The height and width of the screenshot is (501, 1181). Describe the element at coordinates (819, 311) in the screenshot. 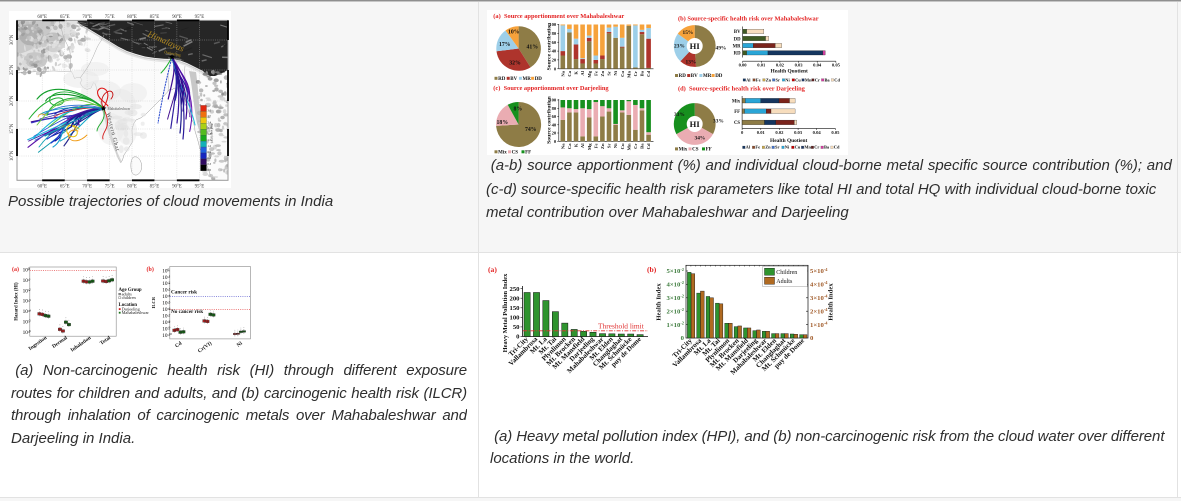

I see `svg-text: 2×10⁻⁴` at that location.